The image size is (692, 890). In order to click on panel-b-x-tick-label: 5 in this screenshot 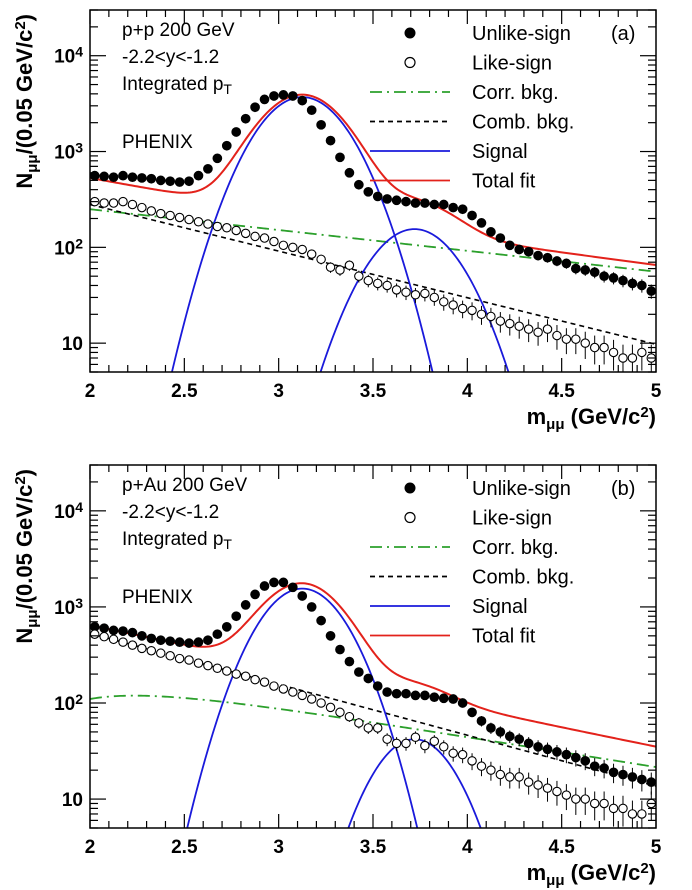, I will do `click(656, 847)`.